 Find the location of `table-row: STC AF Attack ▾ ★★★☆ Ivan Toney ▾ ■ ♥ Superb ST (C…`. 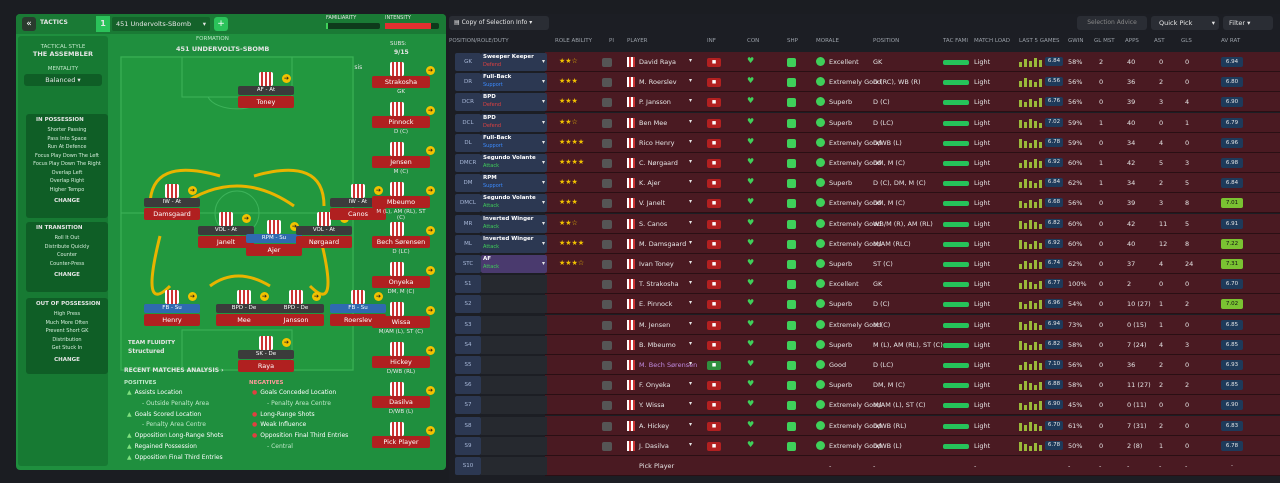

table-row: STC AF Attack ▾ ★★★☆ Ivan Toney ▾ ■ ♥ Superb ST (C… is located at coordinates (864, 264).